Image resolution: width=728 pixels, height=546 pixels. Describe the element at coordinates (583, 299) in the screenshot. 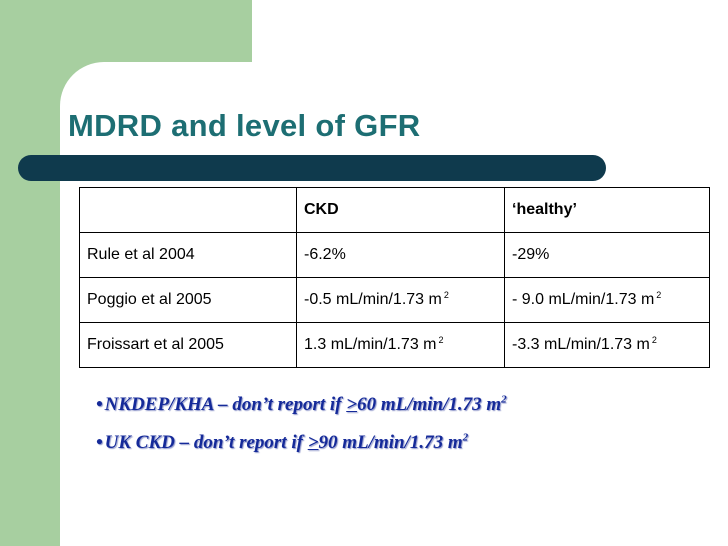

I see `healthy-value: - 9.0 mL/min/1.73 m` at that location.